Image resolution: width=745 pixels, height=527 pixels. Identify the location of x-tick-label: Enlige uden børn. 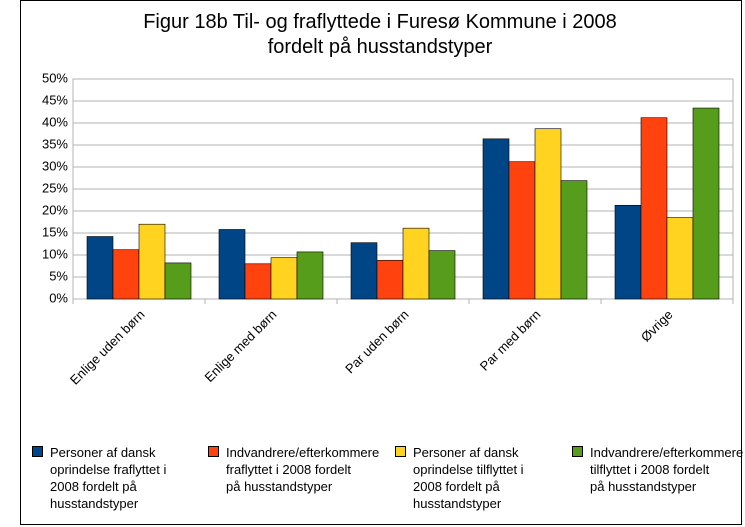
(107, 347).